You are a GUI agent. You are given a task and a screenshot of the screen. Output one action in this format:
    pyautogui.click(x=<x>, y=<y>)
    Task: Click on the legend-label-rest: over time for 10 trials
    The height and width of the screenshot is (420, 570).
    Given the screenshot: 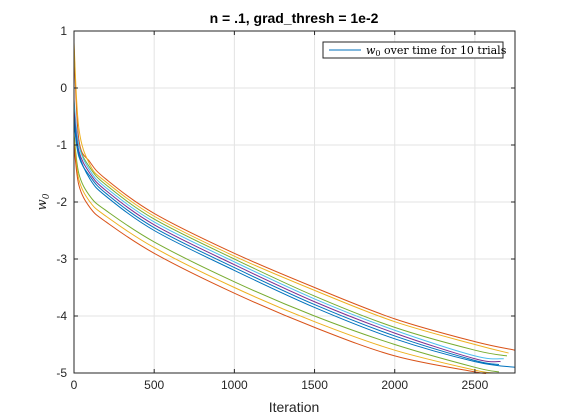 What is the action you would take?
    pyautogui.click(x=444, y=50)
    